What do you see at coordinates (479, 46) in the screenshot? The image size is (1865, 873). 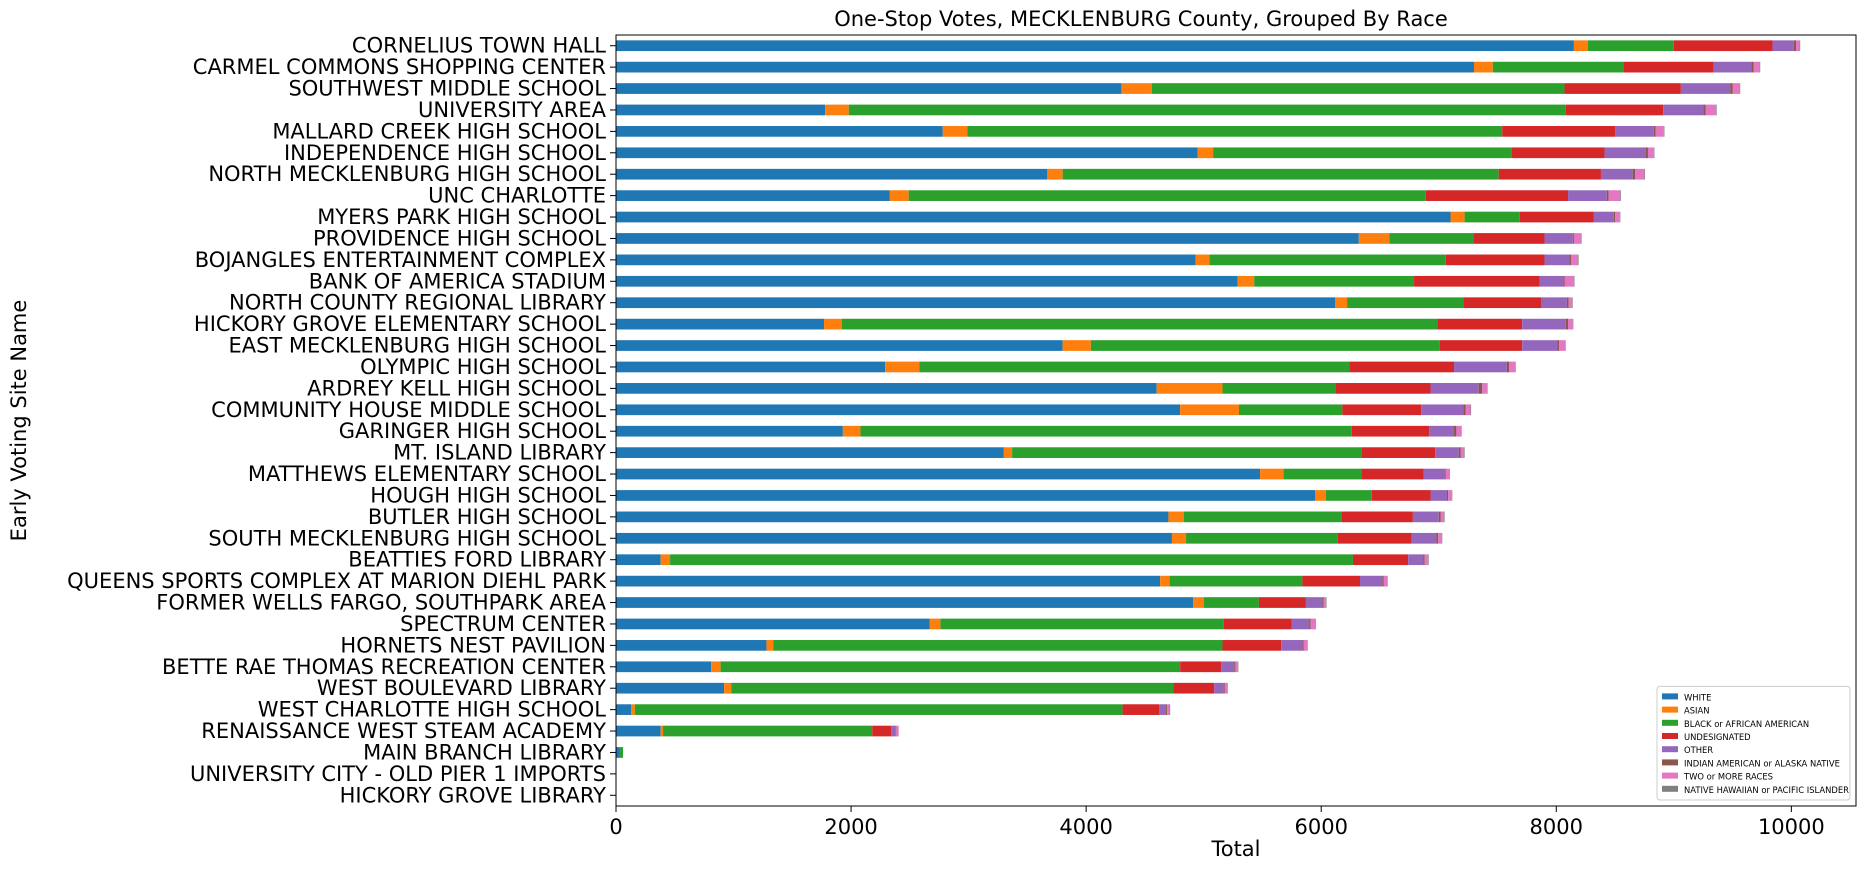 I see `y-tick-label: CORNELIUS TOWN HALL` at bounding box center [479, 46].